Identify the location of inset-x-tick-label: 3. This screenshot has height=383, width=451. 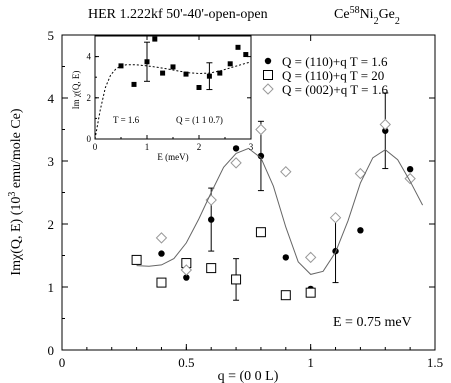
(251, 147).